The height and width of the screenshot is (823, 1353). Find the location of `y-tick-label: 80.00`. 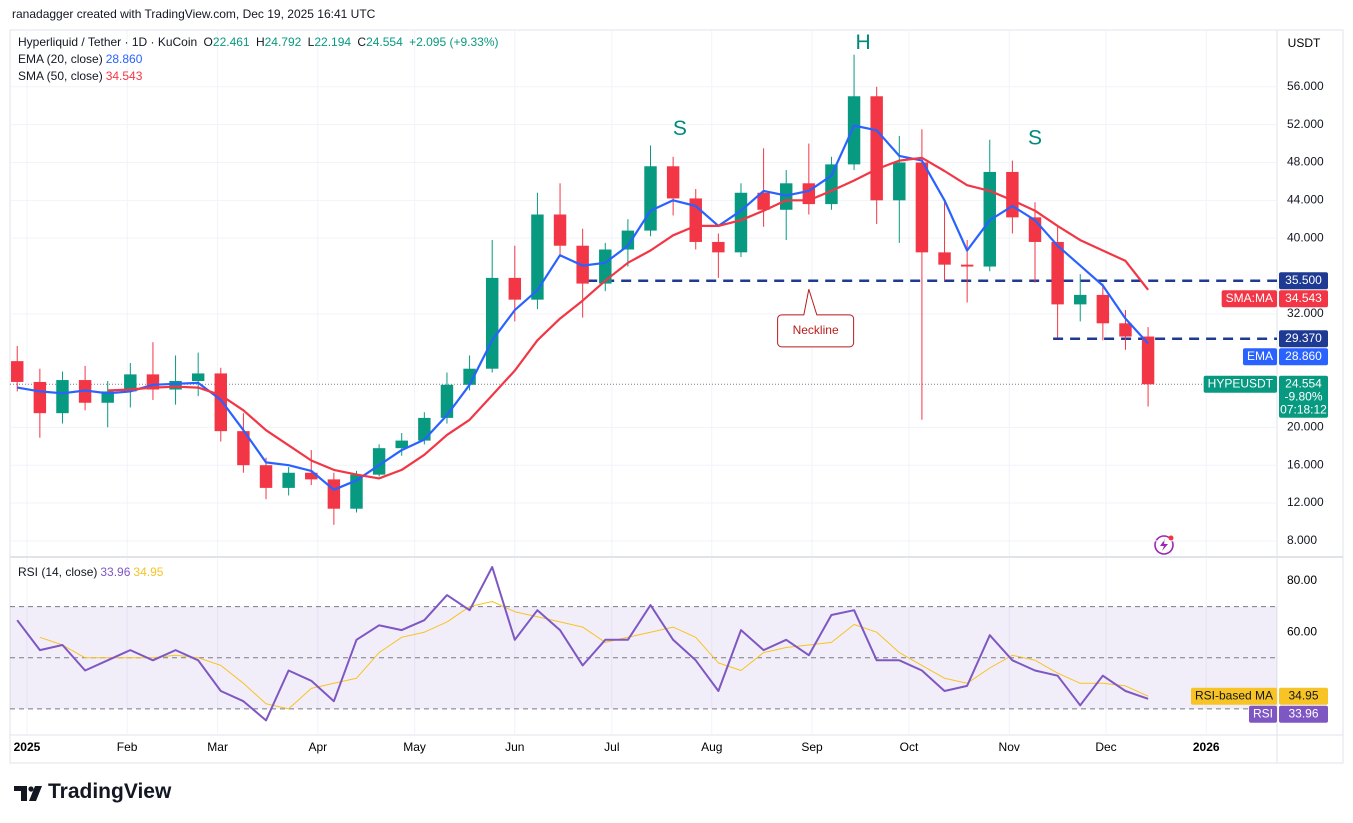

y-tick-label: 80.00 is located at coordinates (1302, 580).